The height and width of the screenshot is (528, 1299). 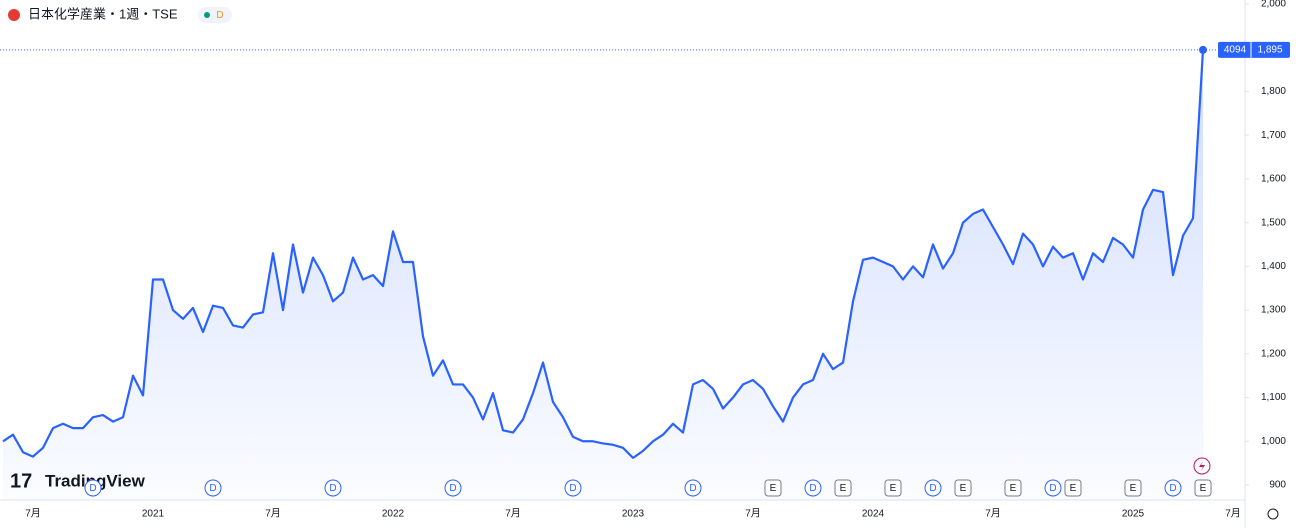 I want to click on symbol-icon, so click(x=14, y=15).